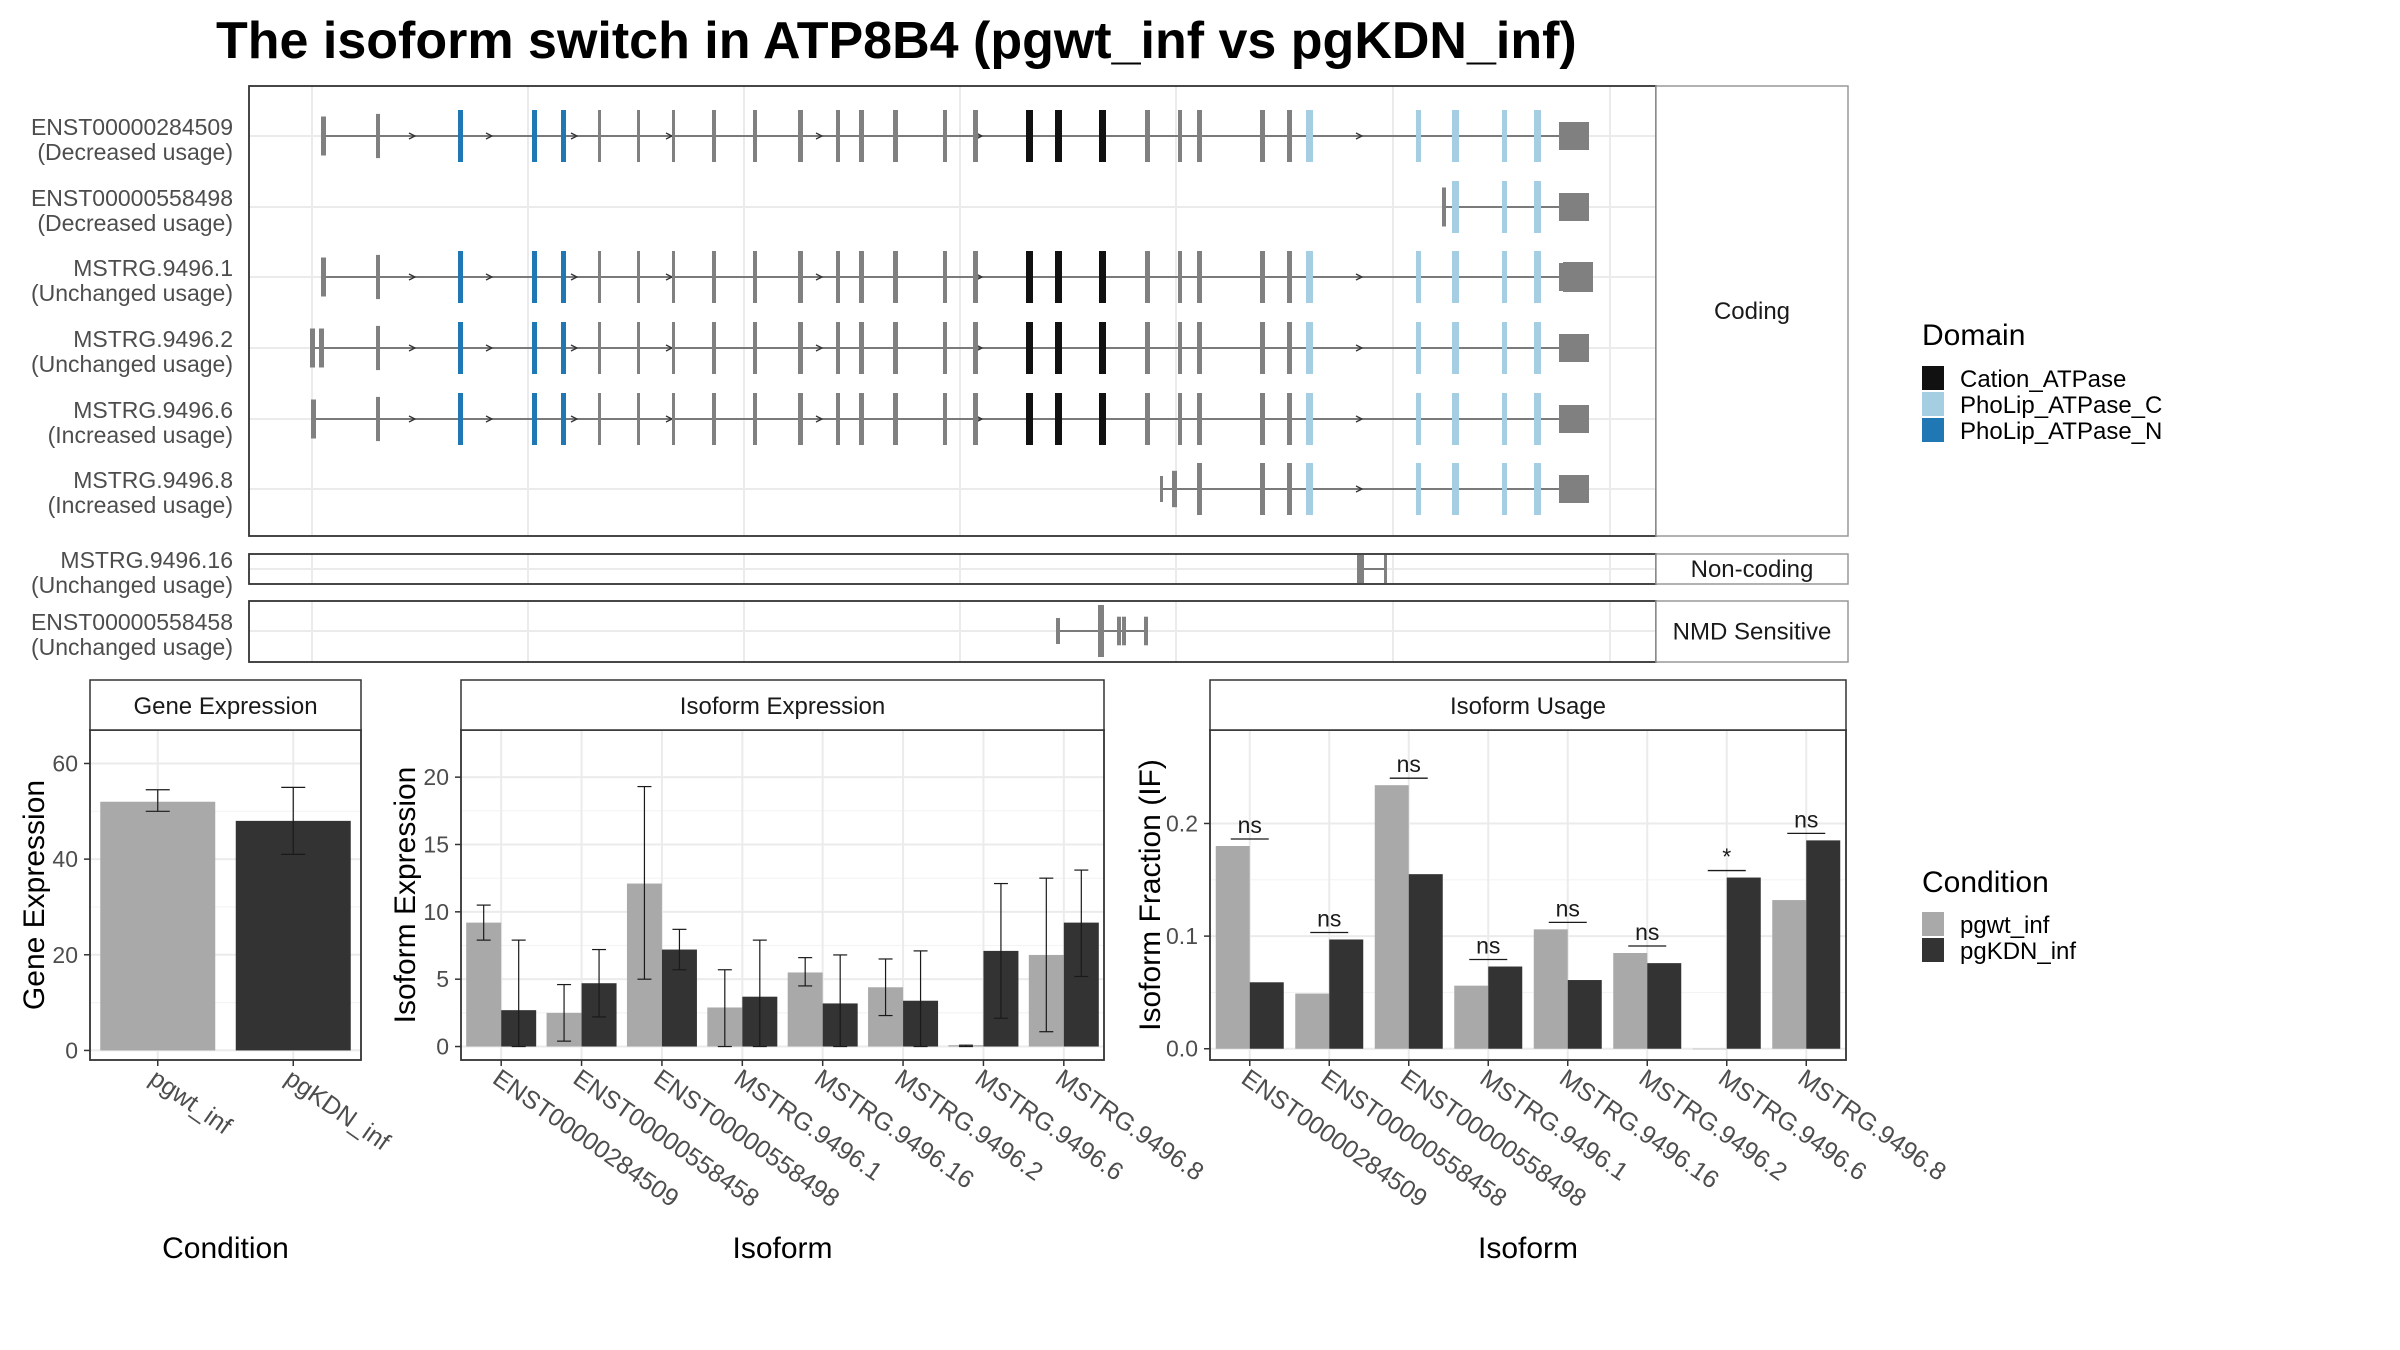 This screenshot has width=2400, height=1350. What do you see at coordinates (225, 705) in the screenshot?
I see `panel-strip` at bounding box center [225, 705].